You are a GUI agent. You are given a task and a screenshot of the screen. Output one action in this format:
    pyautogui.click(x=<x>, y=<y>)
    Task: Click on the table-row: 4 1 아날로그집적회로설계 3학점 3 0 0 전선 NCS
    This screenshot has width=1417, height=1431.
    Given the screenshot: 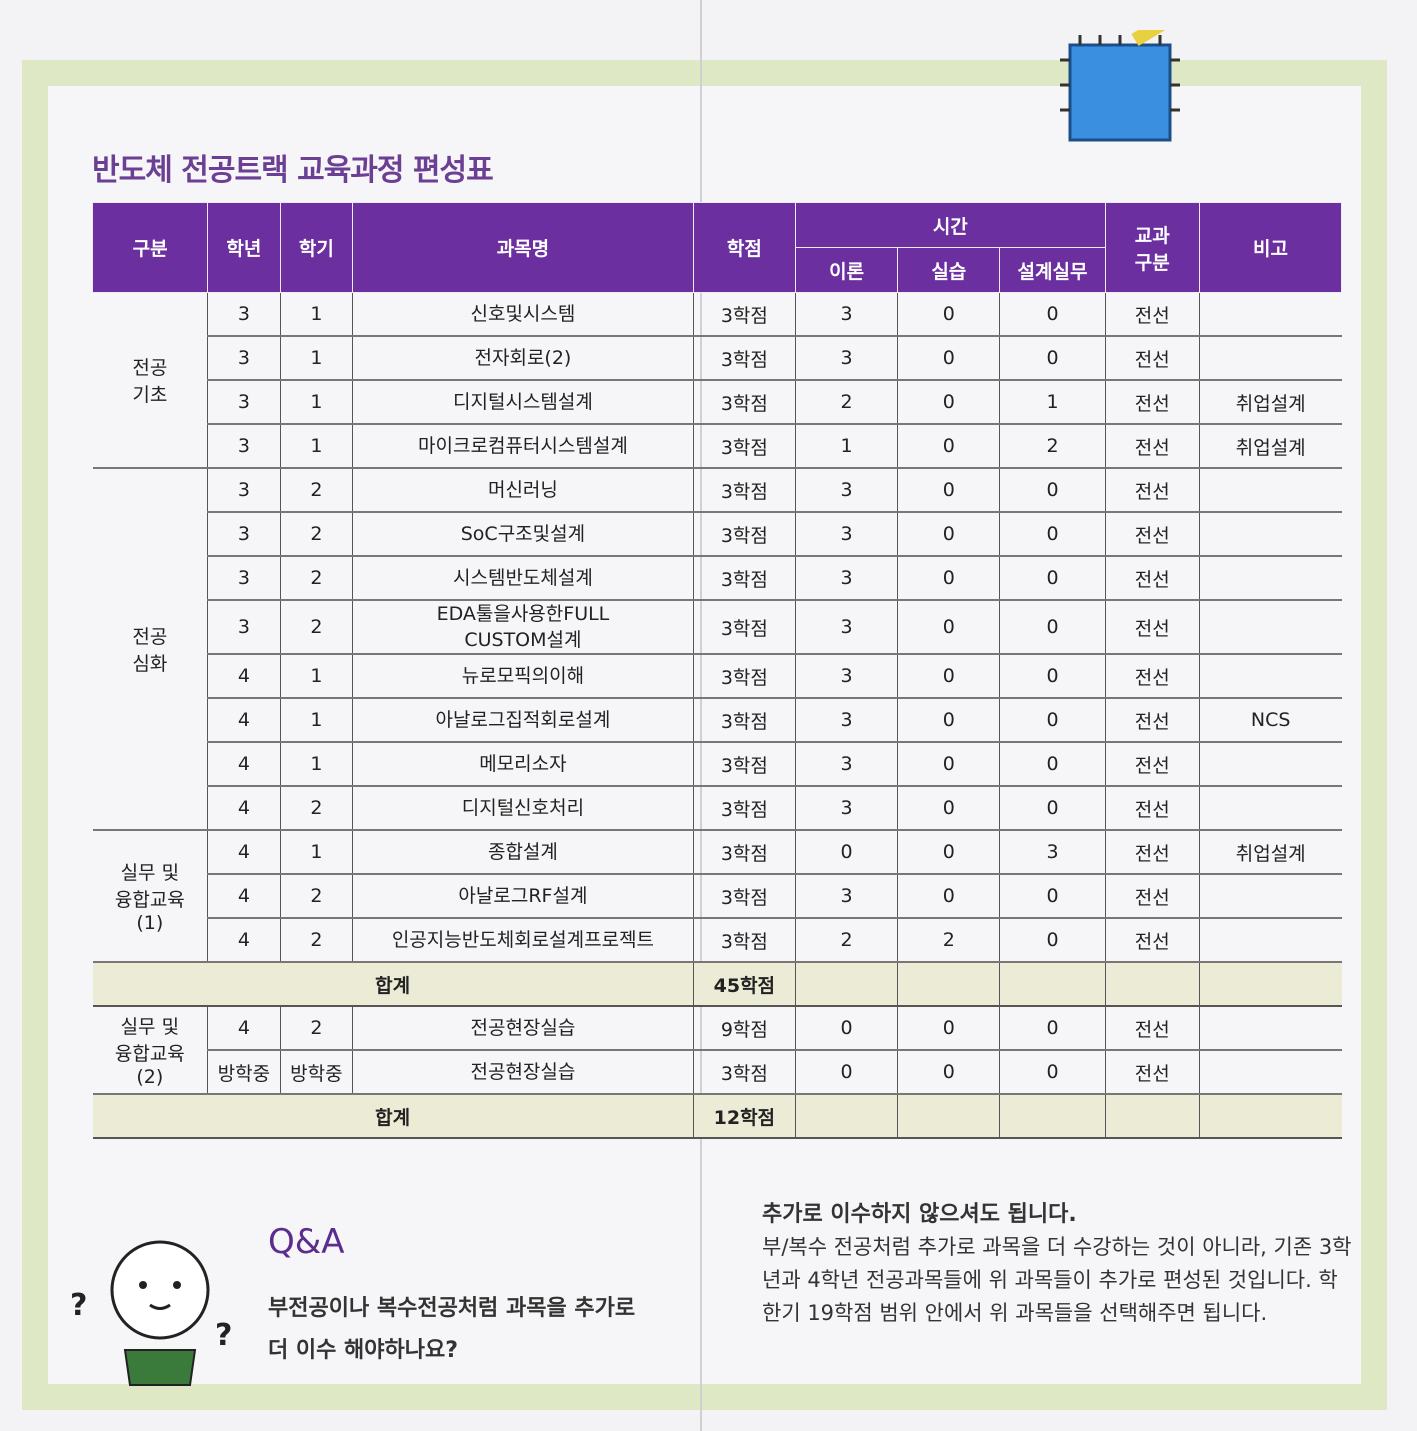 What is the action you would take?
    pyautogui.click(x=717, y=720)
    